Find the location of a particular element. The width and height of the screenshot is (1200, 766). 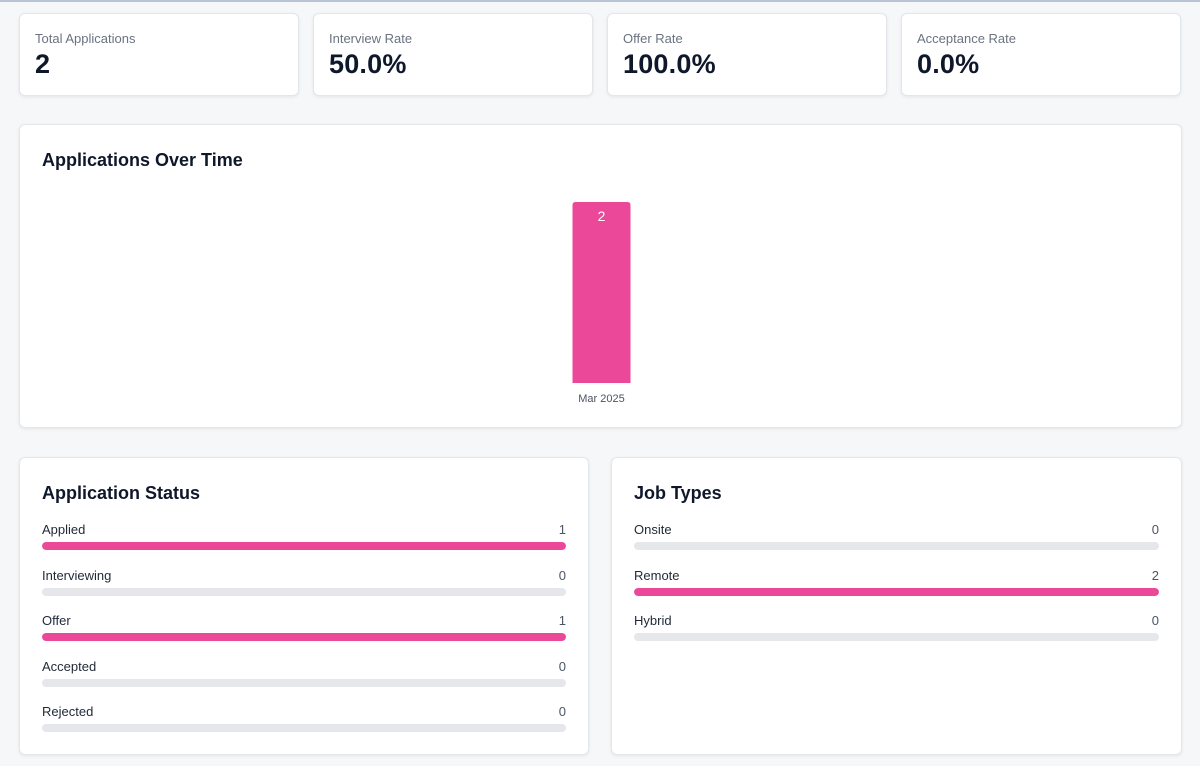

applications-over-time-chart: 2 Mar 2025 is located at coordinates (601, 303).